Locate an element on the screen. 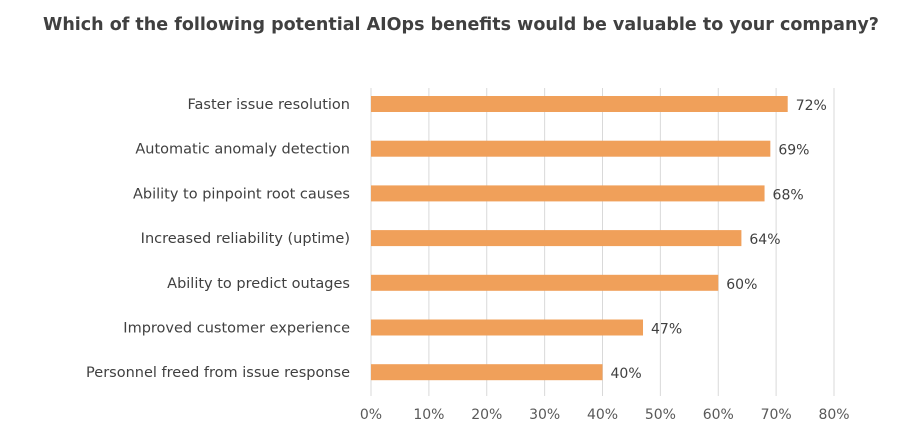 The height and width of the screenshot is (446, 922). x-tick-label: 0% is located at coordinates (371, 415).